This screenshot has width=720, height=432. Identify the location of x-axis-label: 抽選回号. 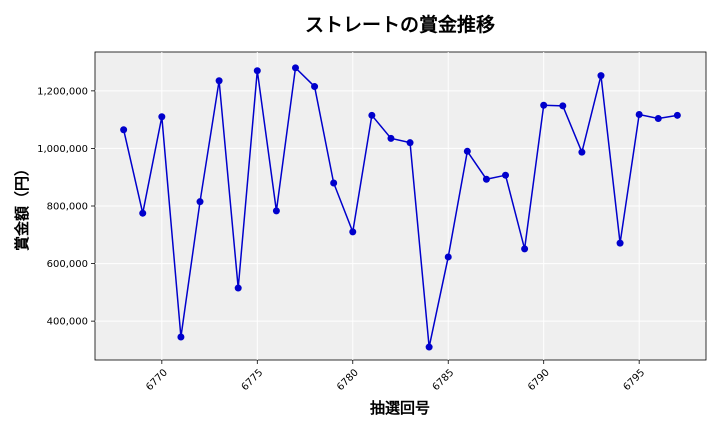
(400, 408).